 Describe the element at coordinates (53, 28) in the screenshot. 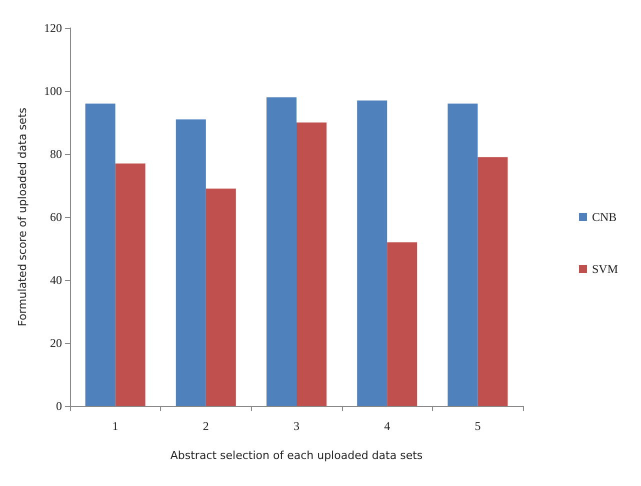

I see `y-tick-label: 120` at that location.